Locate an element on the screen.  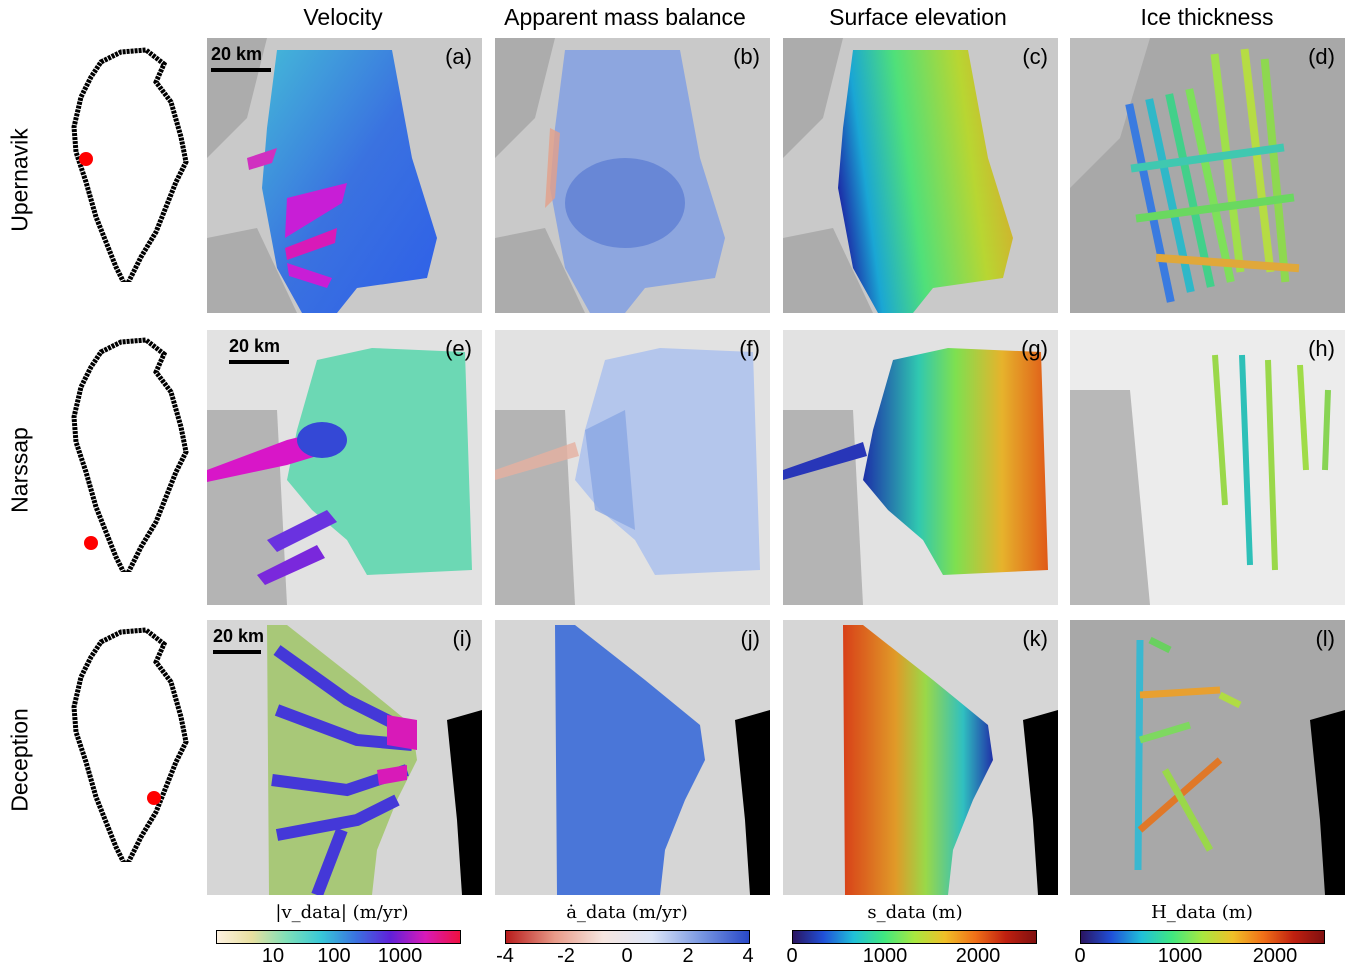
panel-e-velocity-narssap: (e) 20 km is located at coordinates (344, 467).